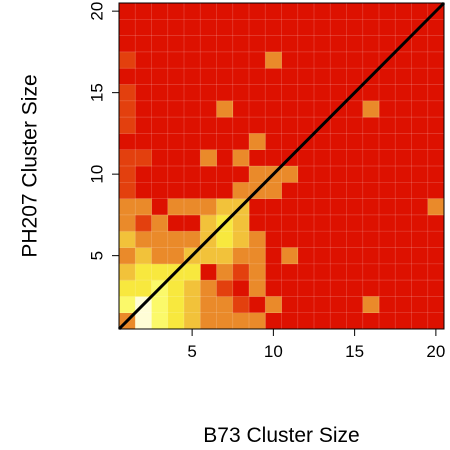 The image size is (450, 450). Describe the element at coordinates (97, 255) in the screenshot. I see `y-tick-label: 5` at that location.